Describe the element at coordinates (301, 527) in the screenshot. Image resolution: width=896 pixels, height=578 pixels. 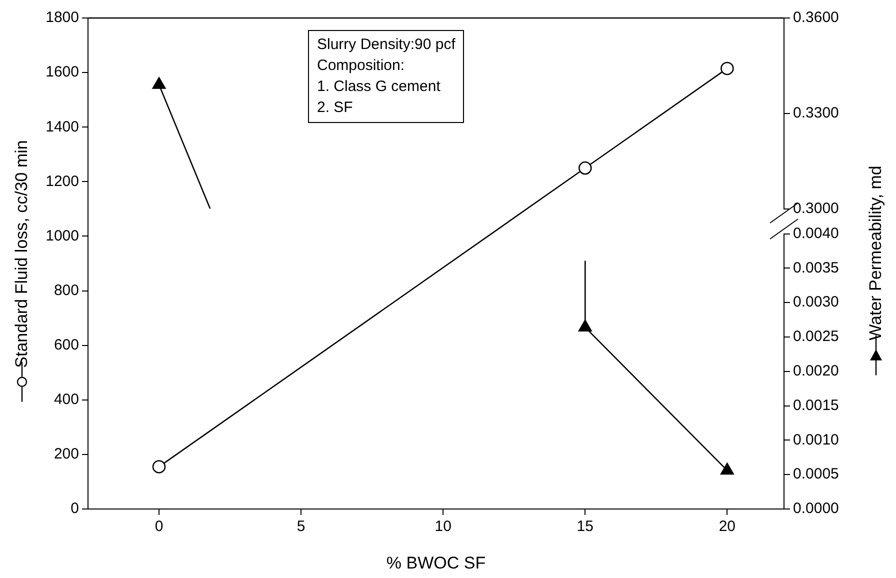
I see `x-tick-label: 5` at that location.